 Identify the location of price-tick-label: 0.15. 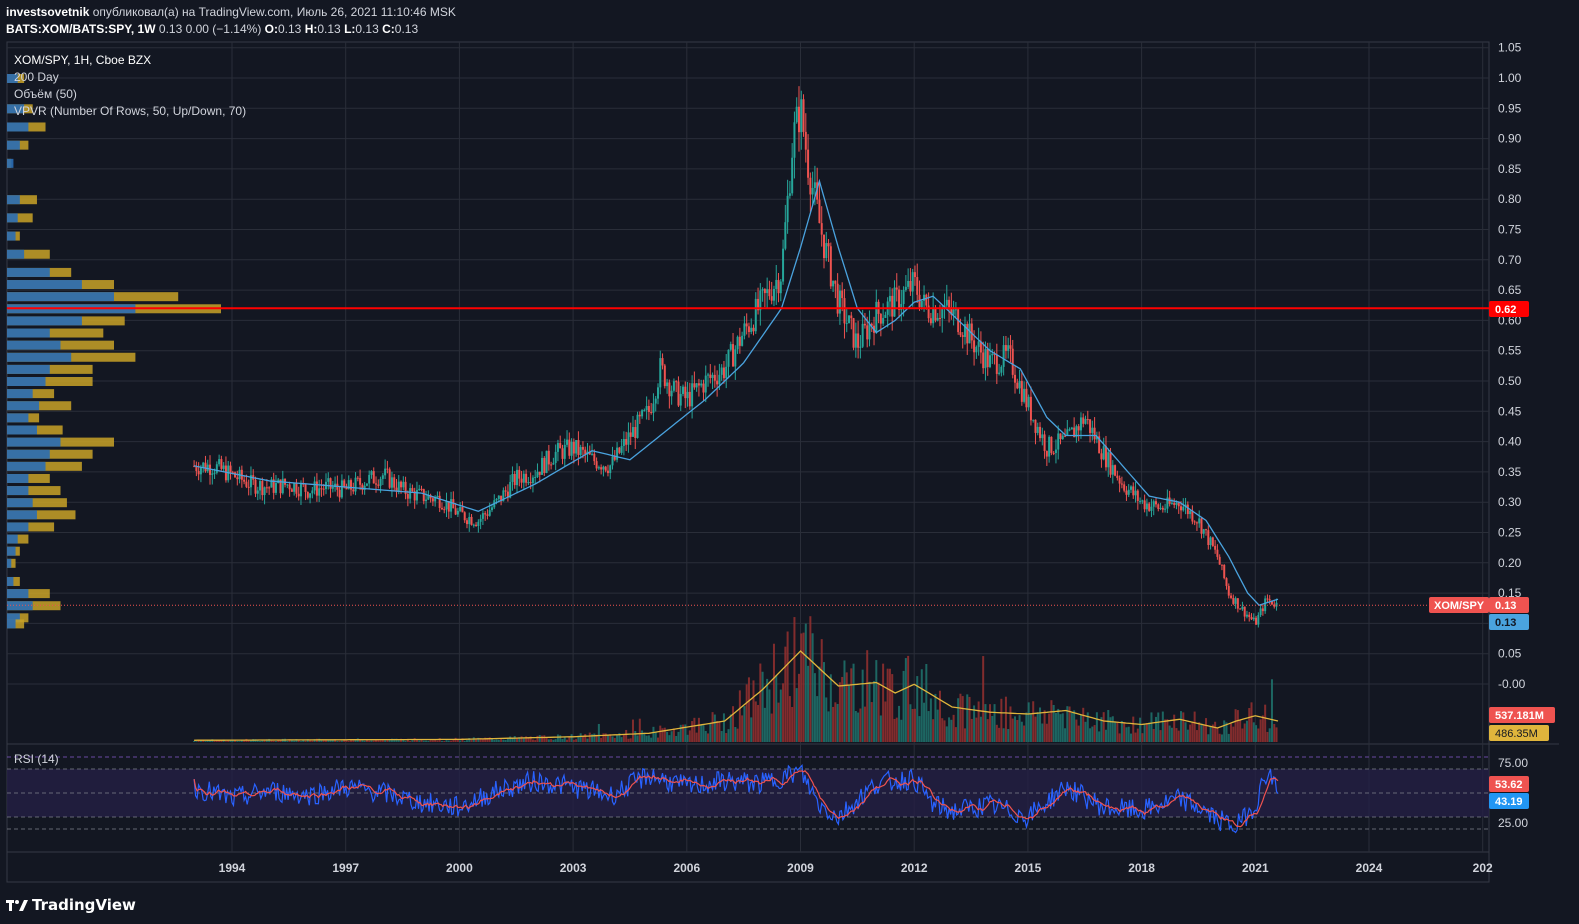
(1510, 593).